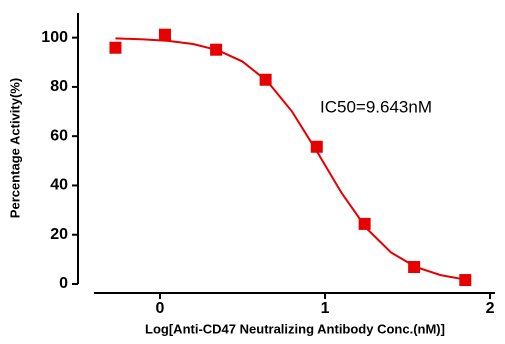 The height and width of the screenshot is (344, 505). Describe the element at coordinates (59, 86) in the screenshot. I see `y-tick-label: 80` at that location.